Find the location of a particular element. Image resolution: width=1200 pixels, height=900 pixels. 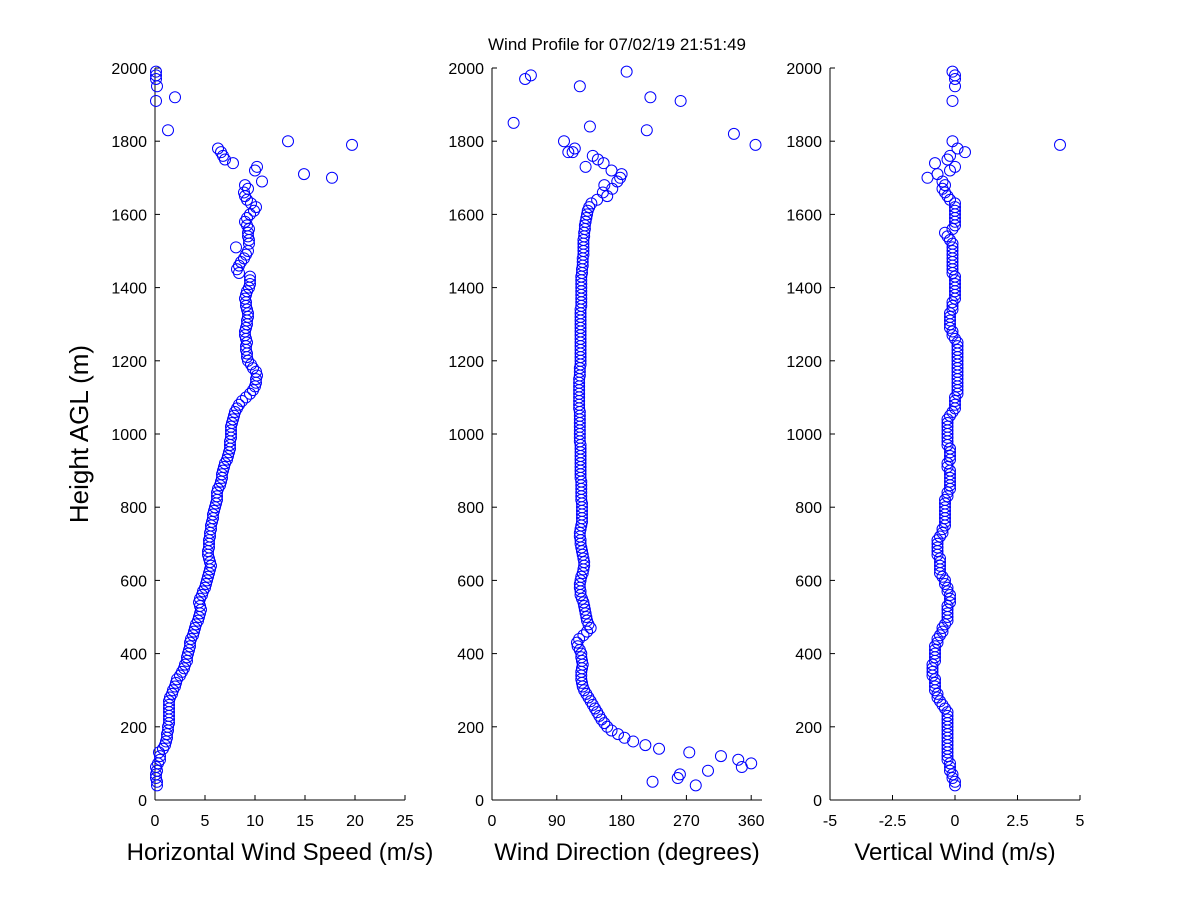

x-axis-label: Wind Direction (degrees) is located at coordinates (626, 852).